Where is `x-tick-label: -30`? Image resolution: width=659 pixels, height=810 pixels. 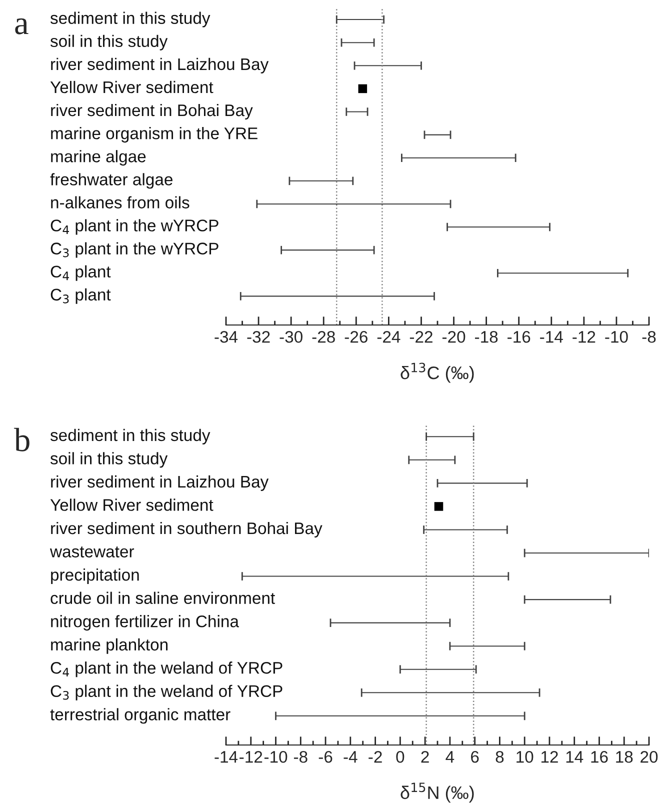 x-tick-label: -30 is located at coordinates (291, 336).